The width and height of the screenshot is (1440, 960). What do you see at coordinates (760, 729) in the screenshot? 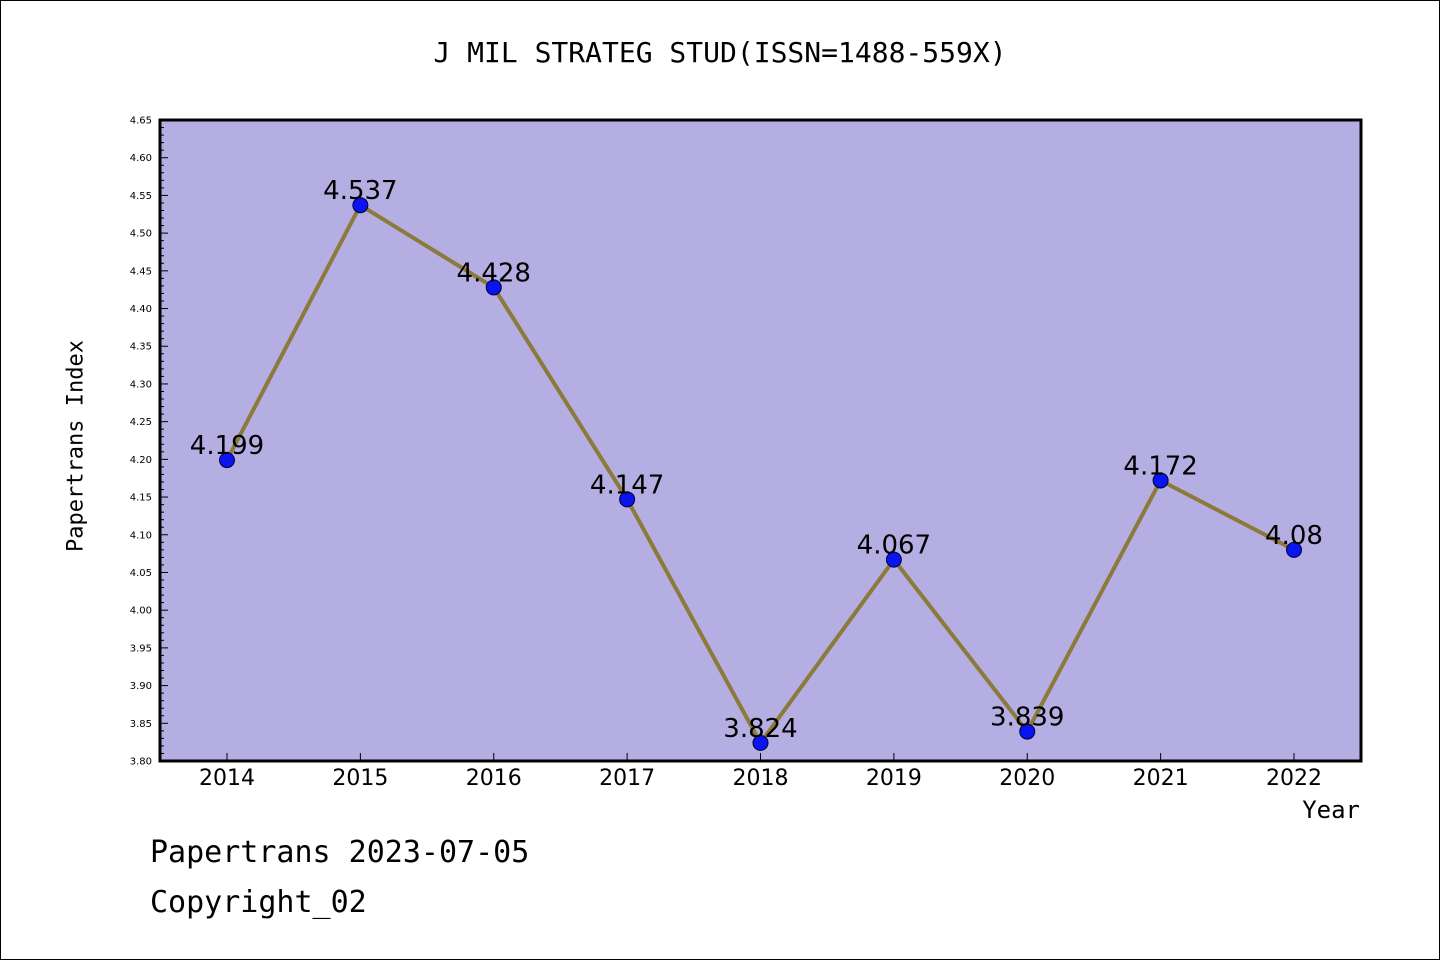
I see `data-label: 3.824` at bounding box center [760, 729].